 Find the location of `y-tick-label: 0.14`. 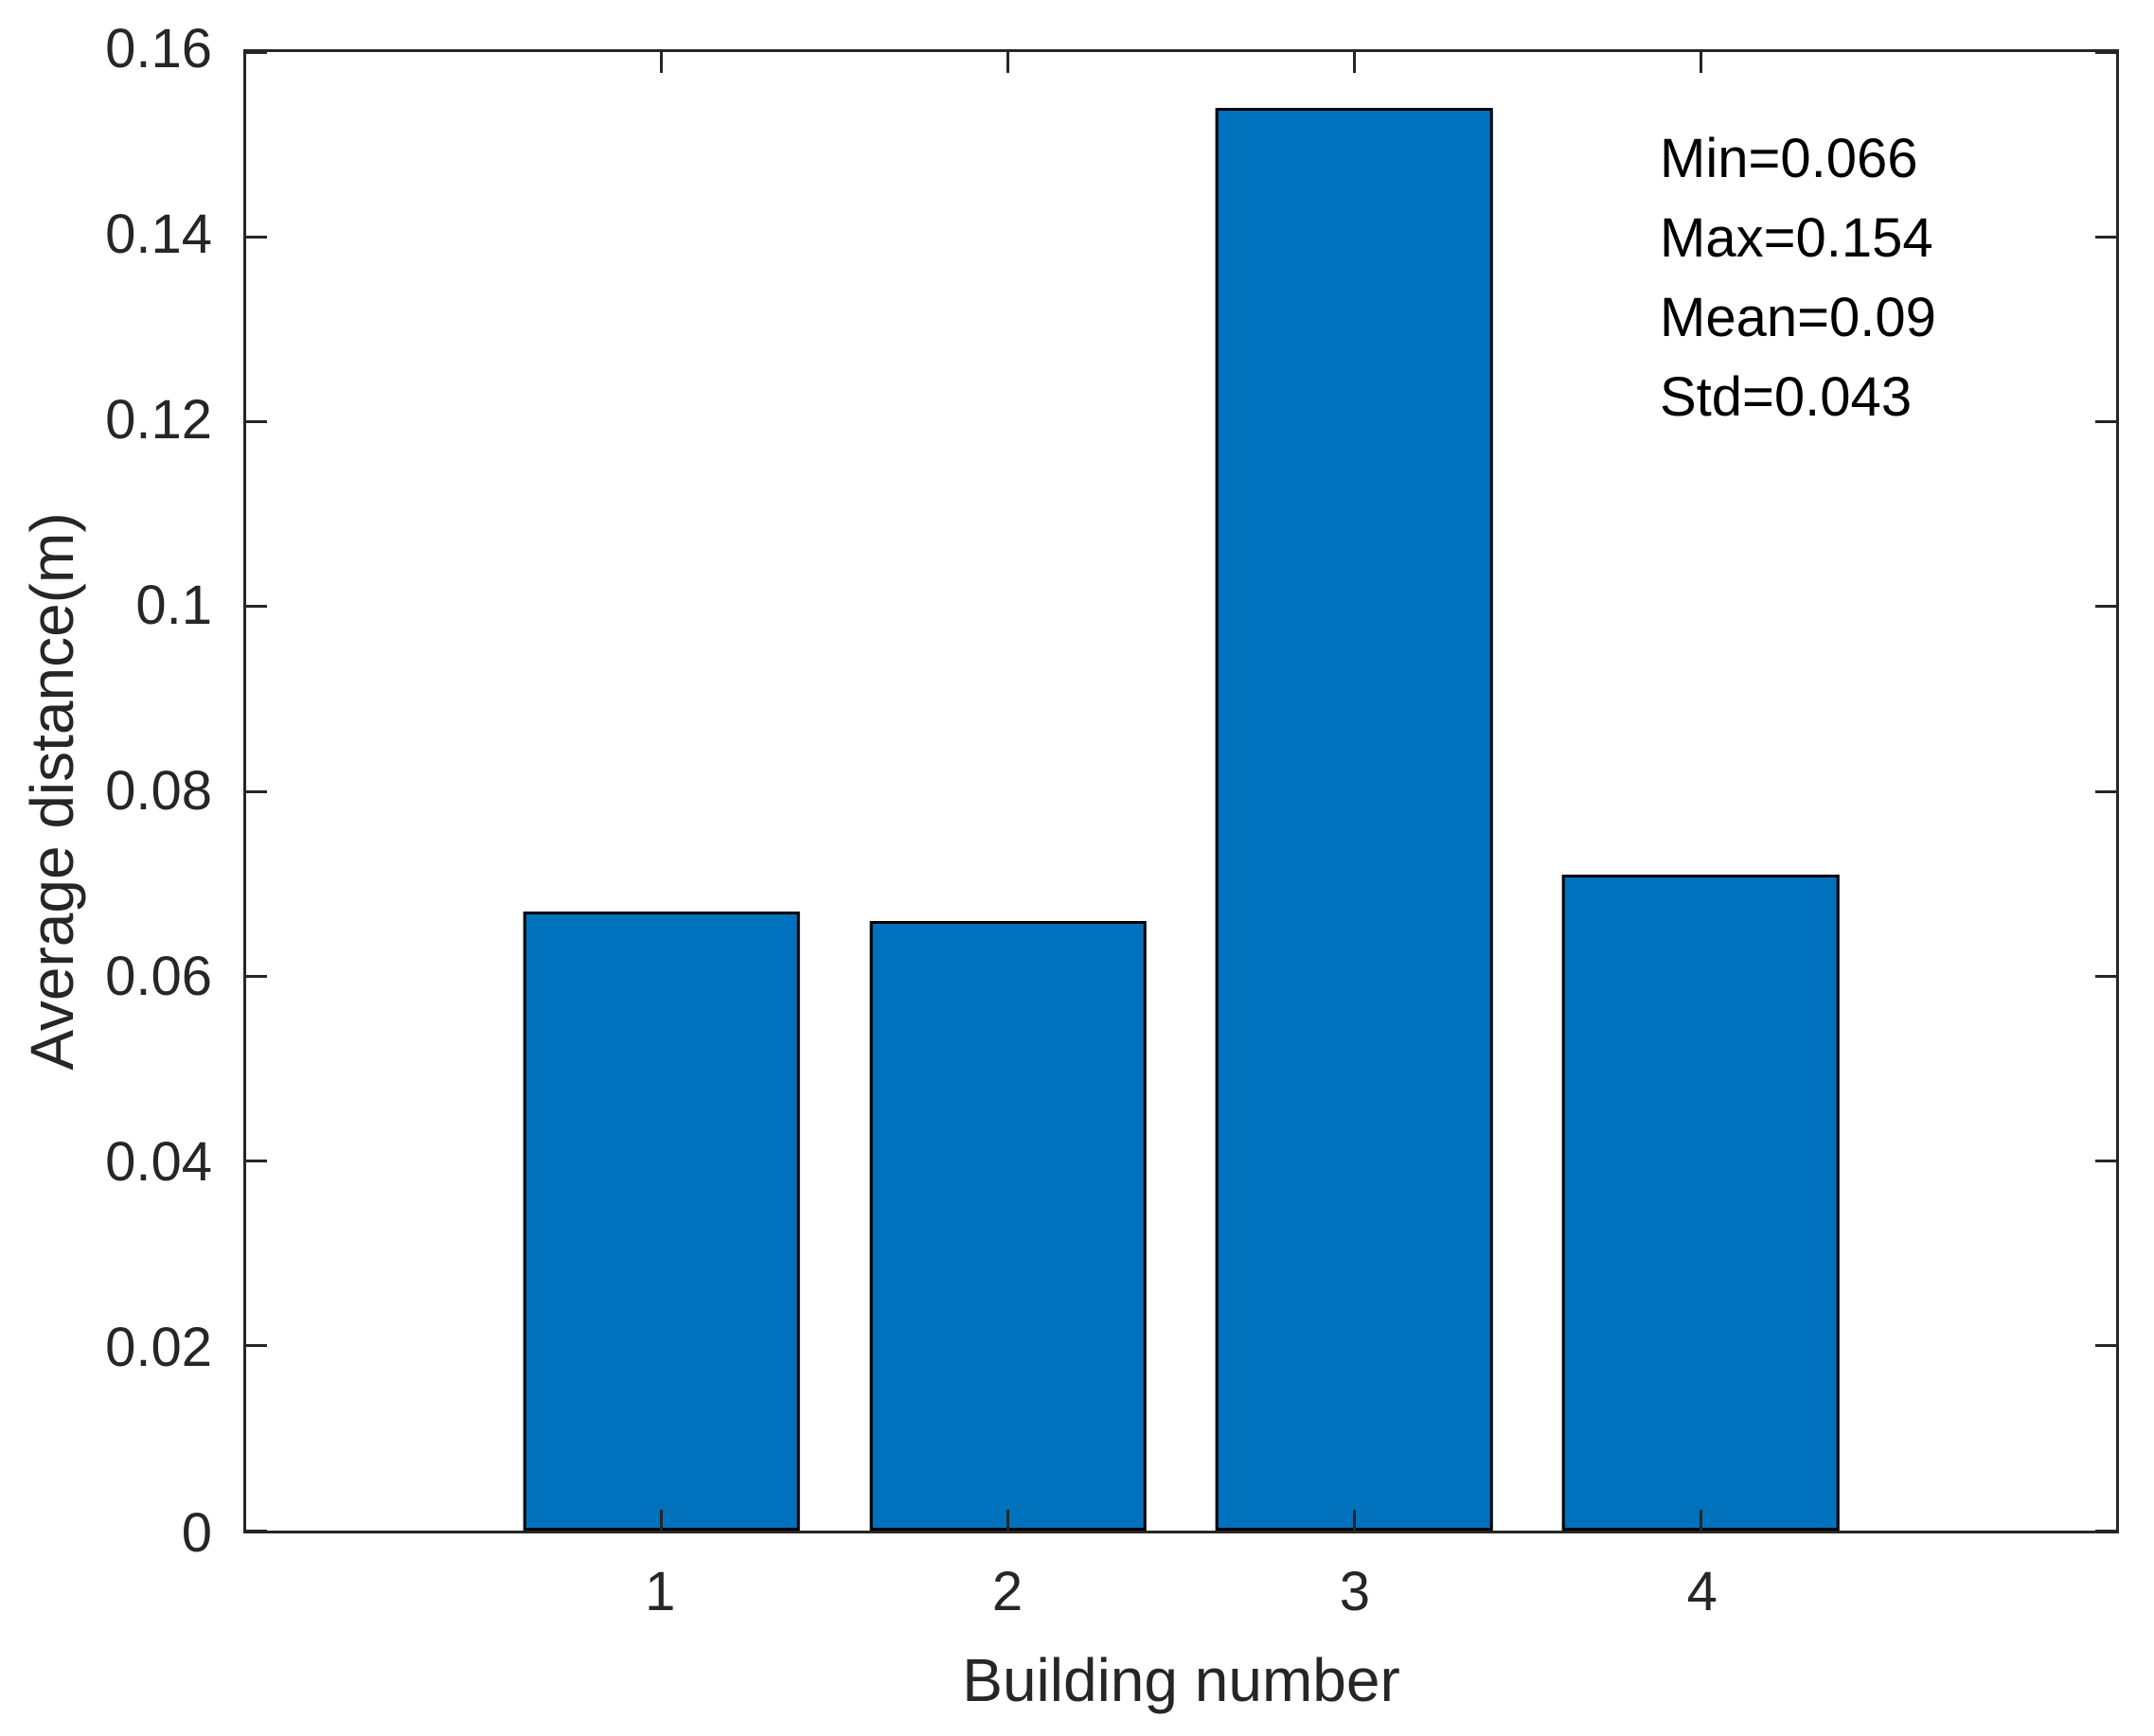

y-tick-label: 0.14 is located at coordinates (158, 234).